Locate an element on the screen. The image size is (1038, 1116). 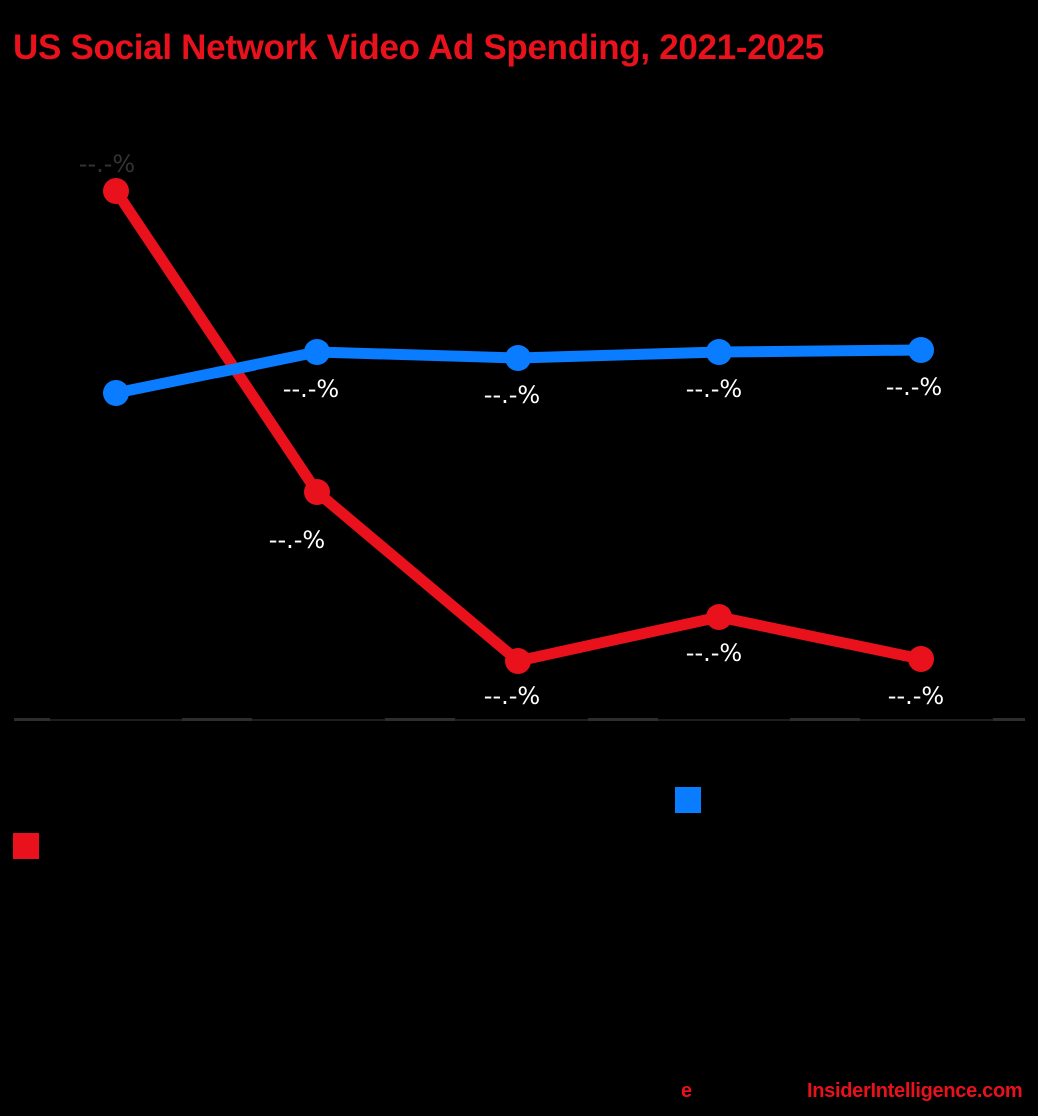
source-site-link: InsiderIntelligence.com is located at coordinates (915, 1091).